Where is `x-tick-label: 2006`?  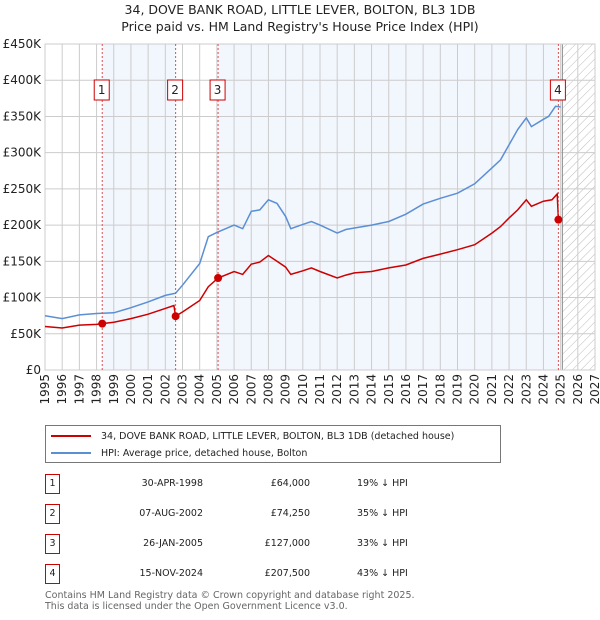
x-tick-label: 2006 is located at coordinates (234, 389).